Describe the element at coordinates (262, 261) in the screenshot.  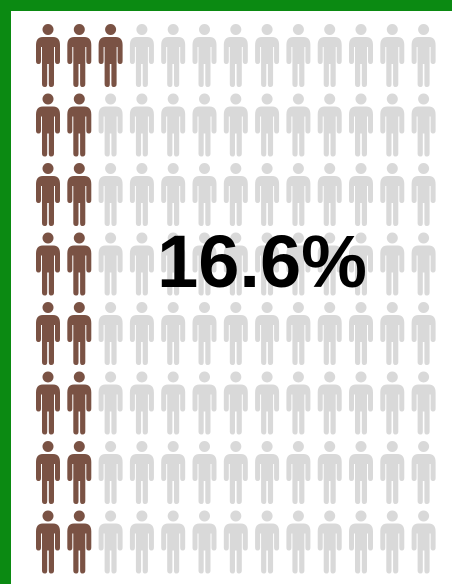
I see `percentage-label: 16.6%` at that location.